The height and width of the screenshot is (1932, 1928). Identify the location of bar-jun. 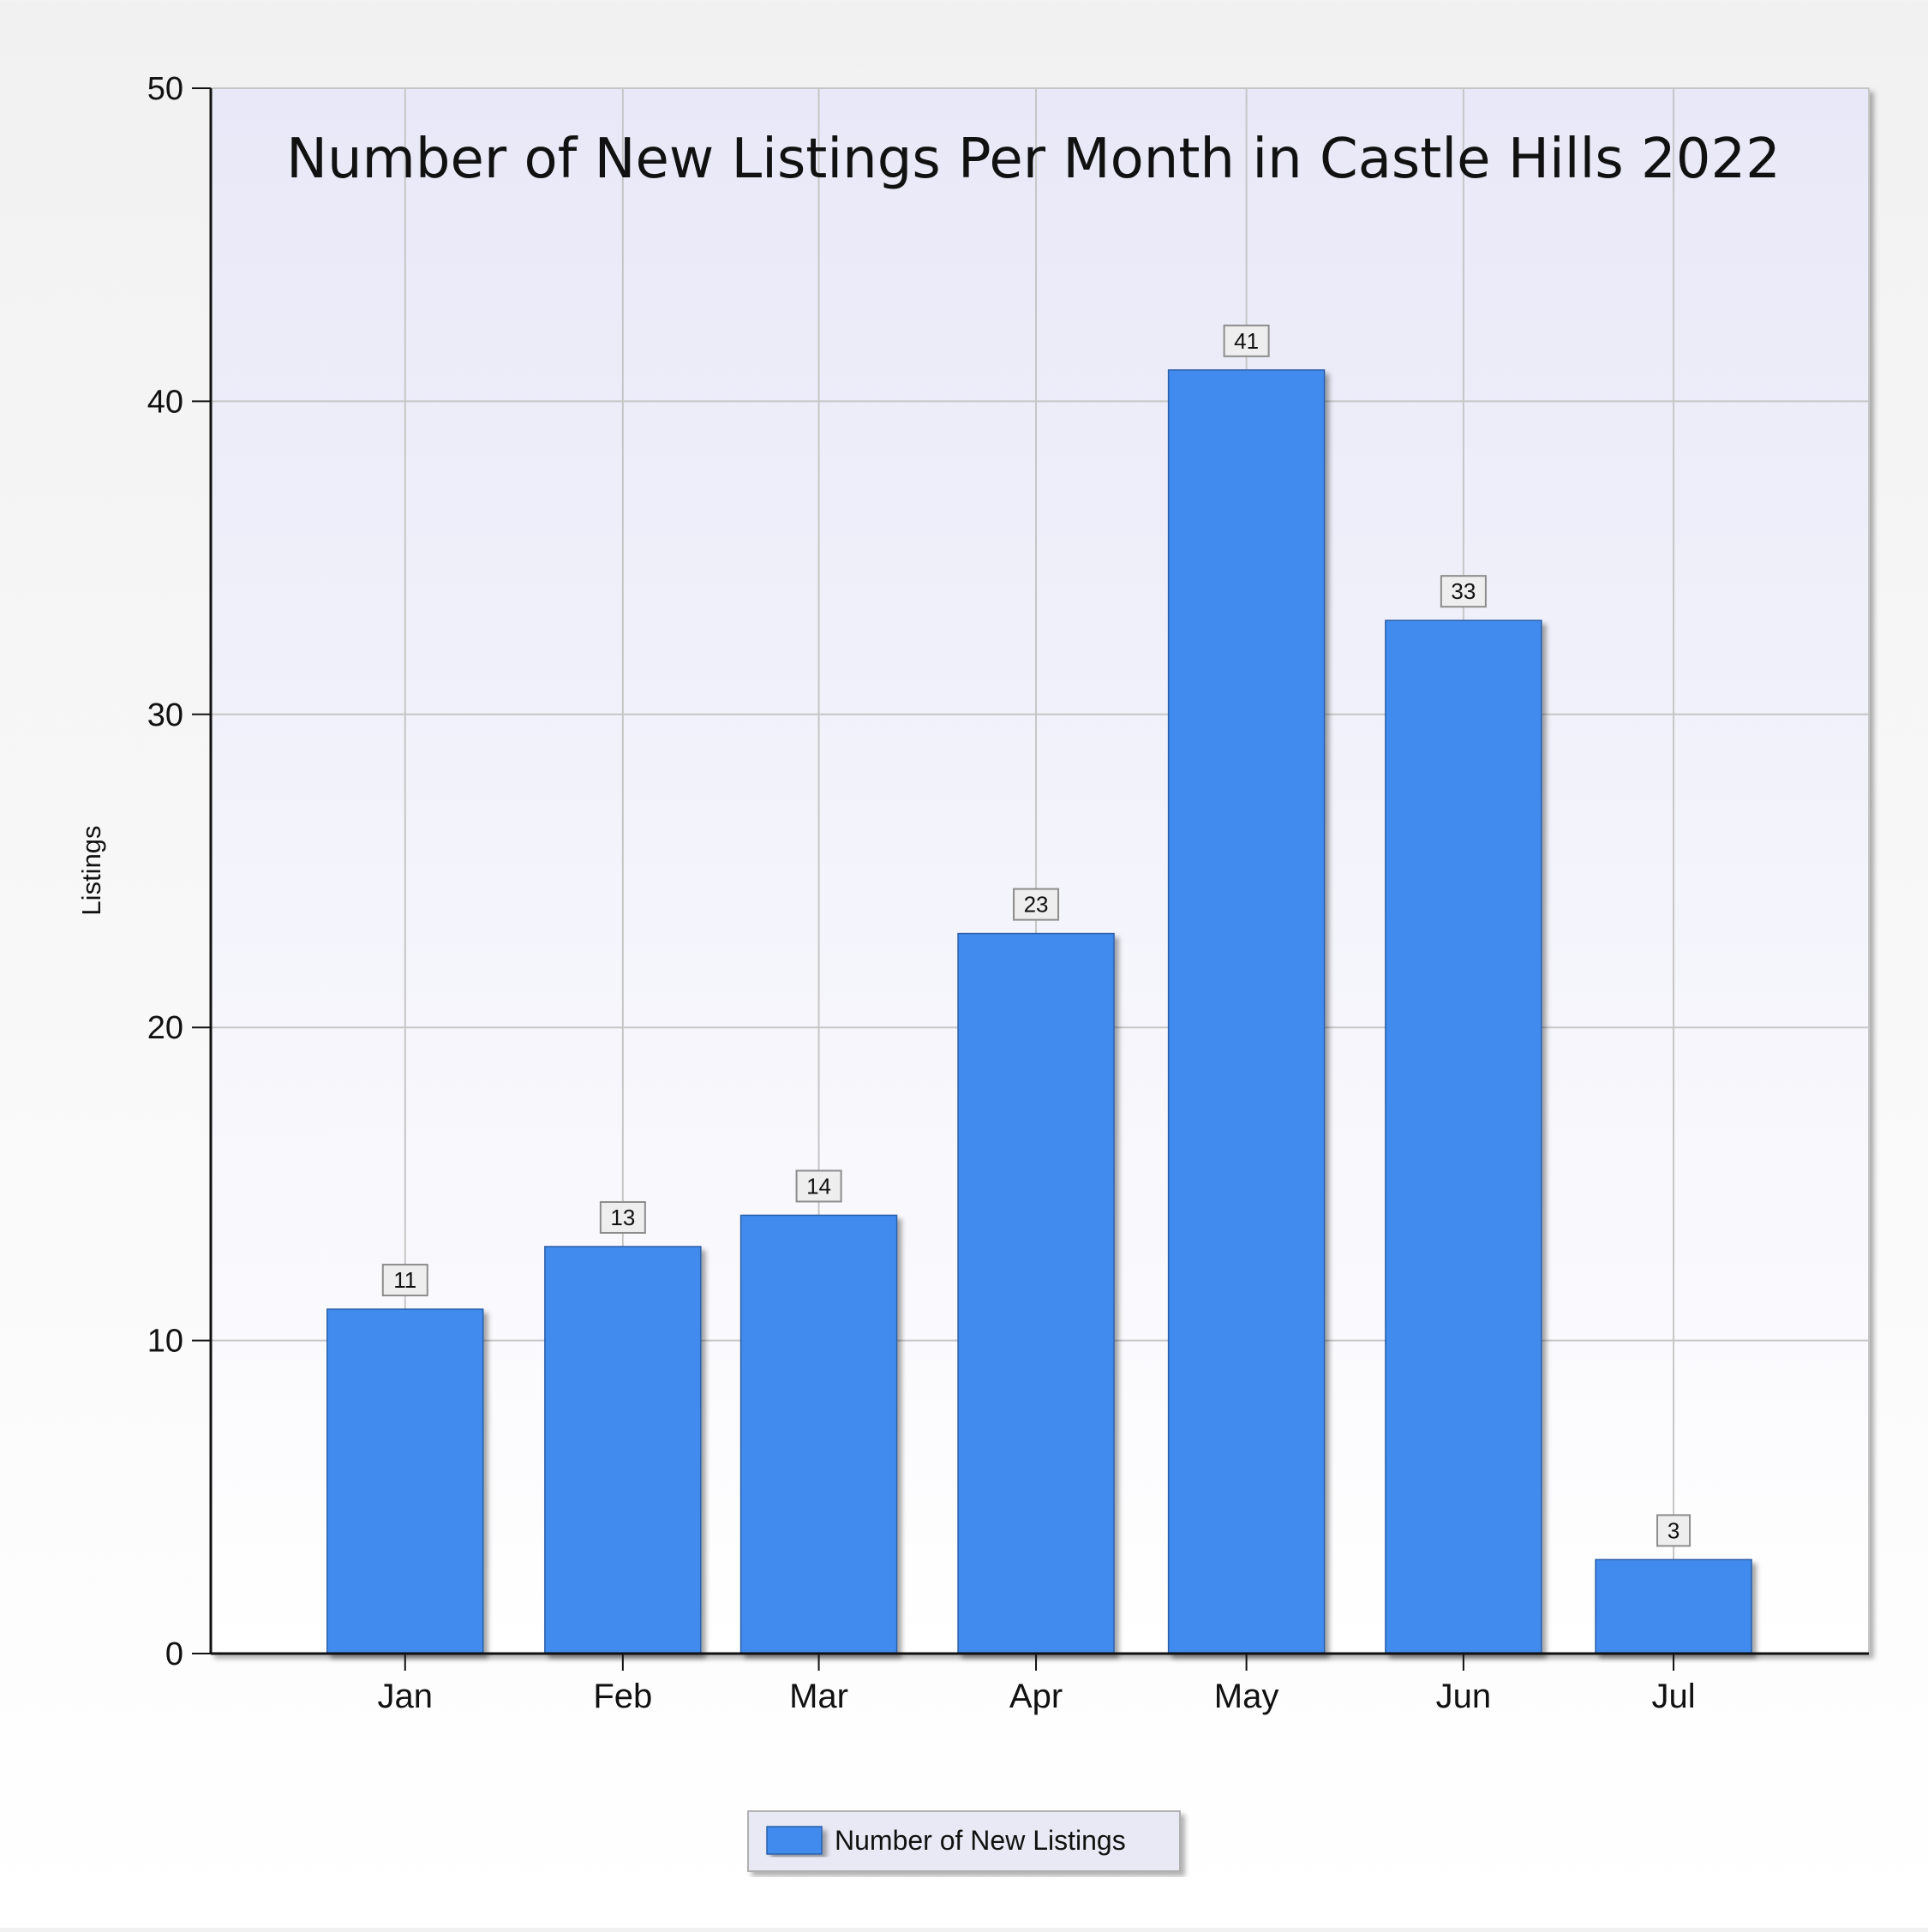
(1463, 1136).